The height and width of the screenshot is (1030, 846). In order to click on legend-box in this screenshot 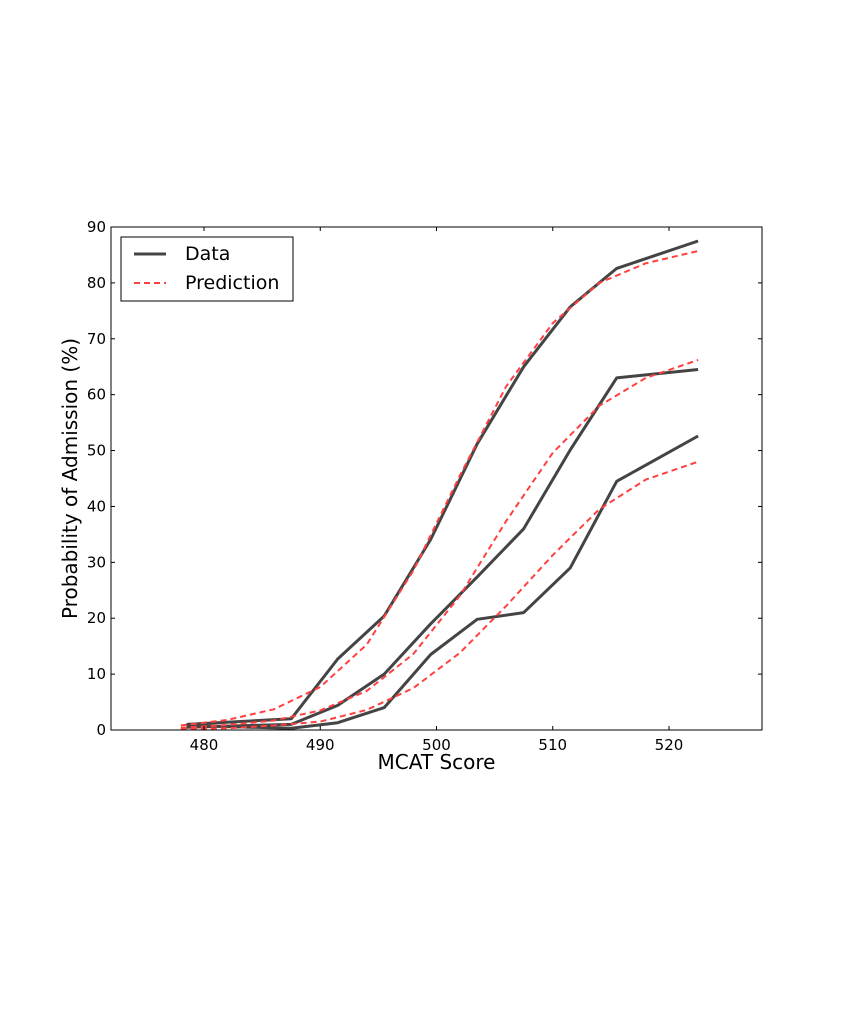, I will do `click(207, 269)`.